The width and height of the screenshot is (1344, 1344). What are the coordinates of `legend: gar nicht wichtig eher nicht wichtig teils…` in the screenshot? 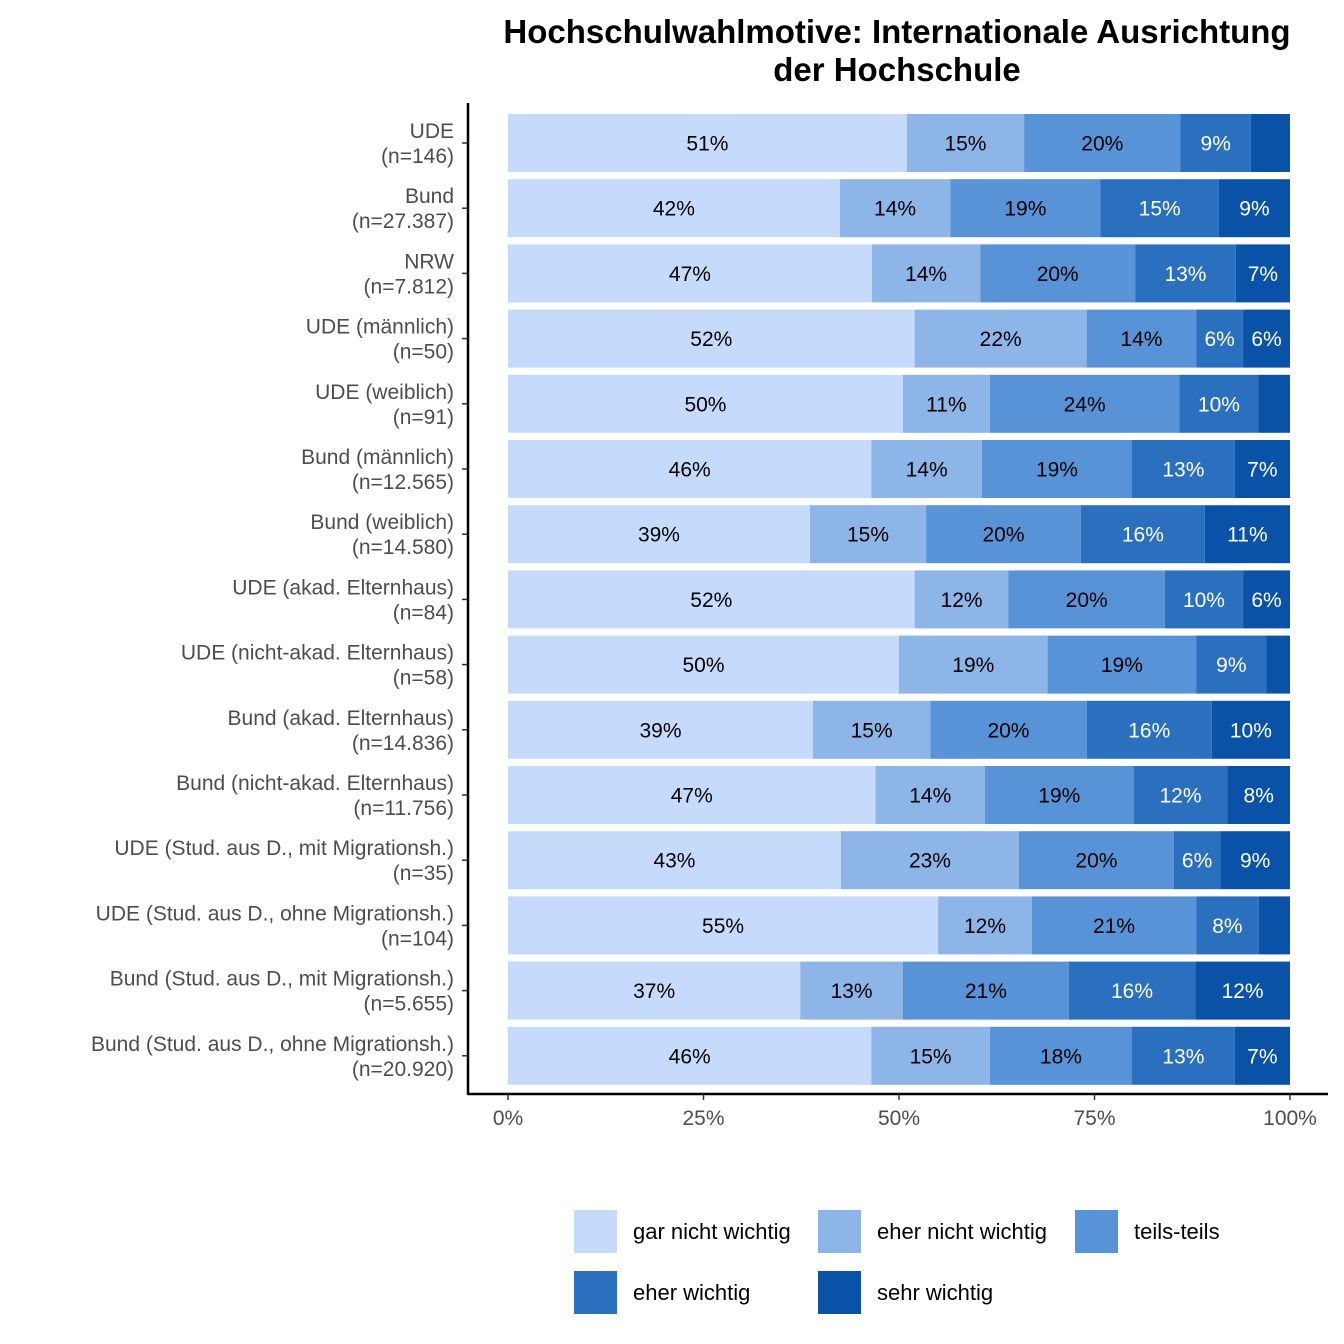 It's located at (897, 1262).